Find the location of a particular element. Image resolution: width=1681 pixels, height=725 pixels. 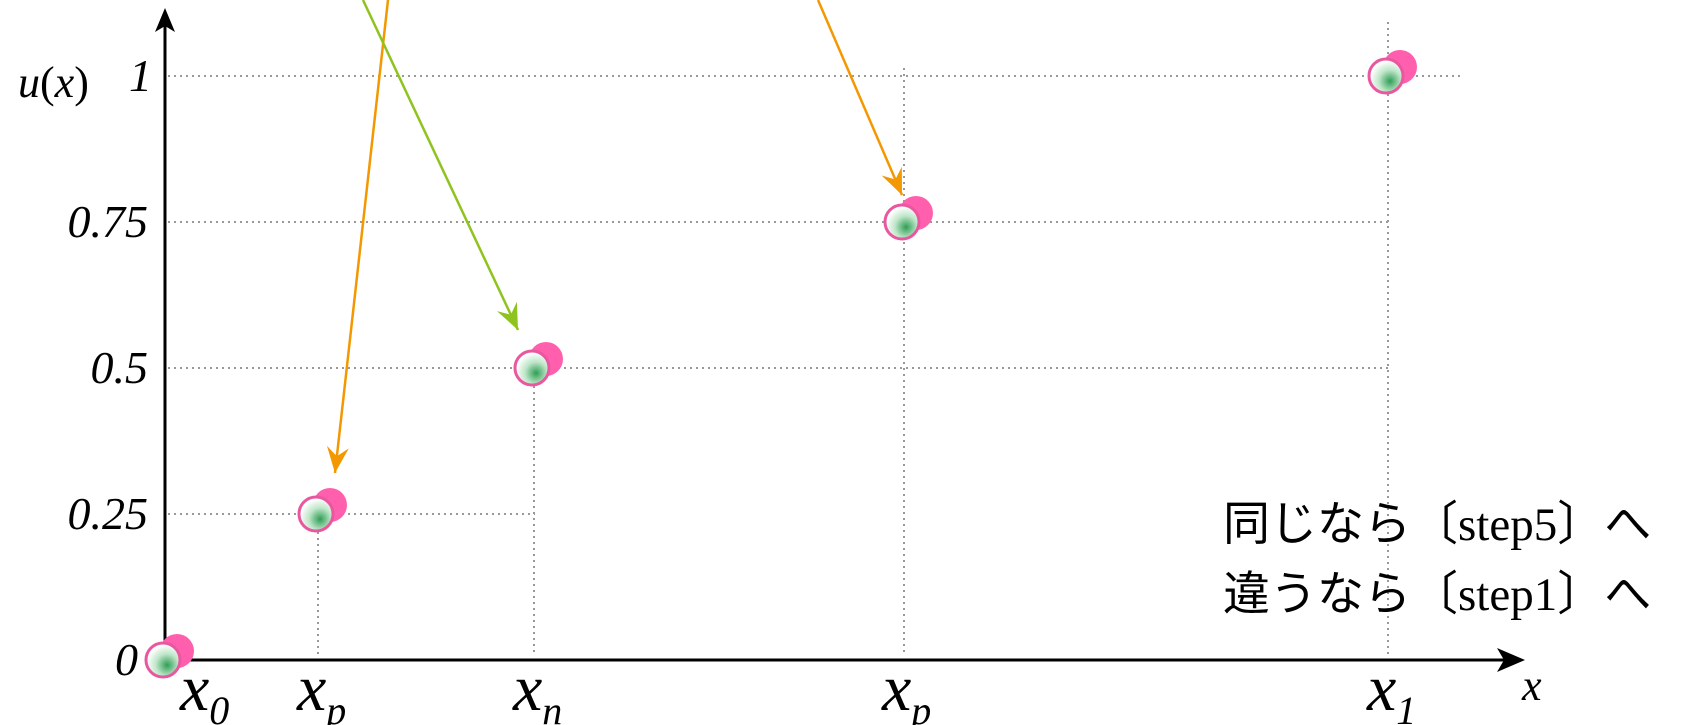

x-axis-label: x is located at coordinates (1531, 685).